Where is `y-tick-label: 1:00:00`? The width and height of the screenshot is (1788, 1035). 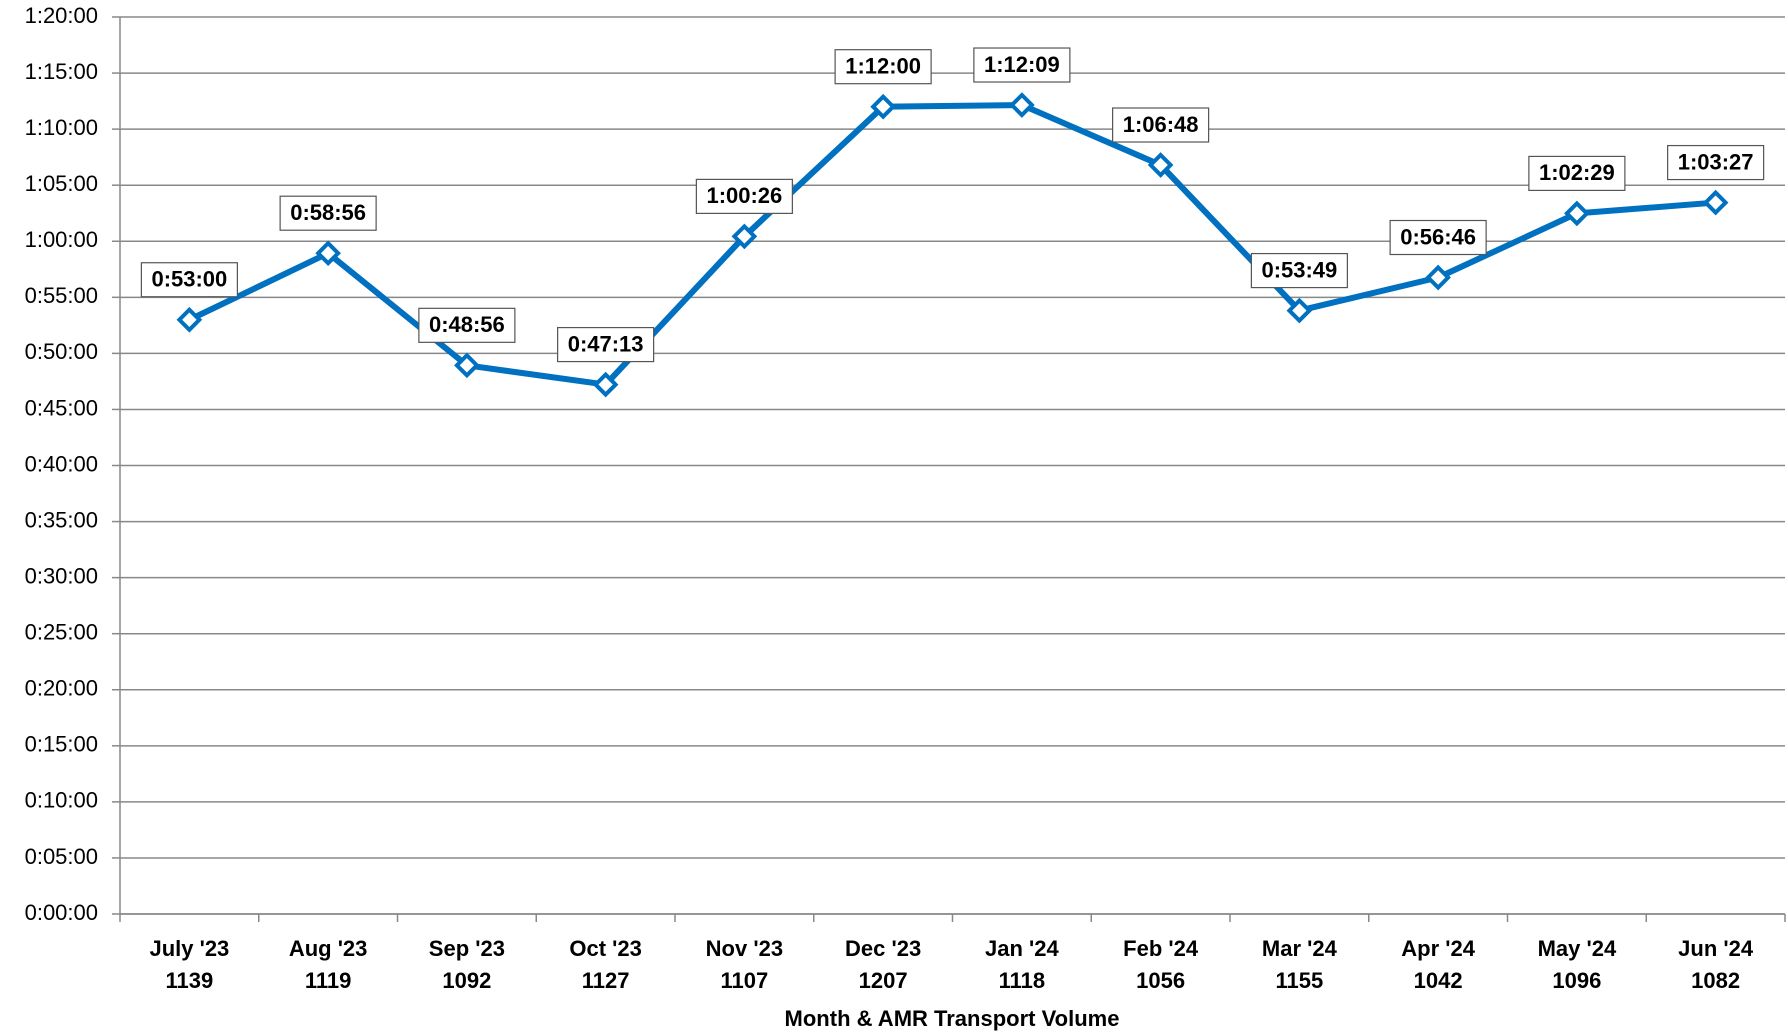
y-tick-label: 1:00:00 is located at coordinates (61, 239).